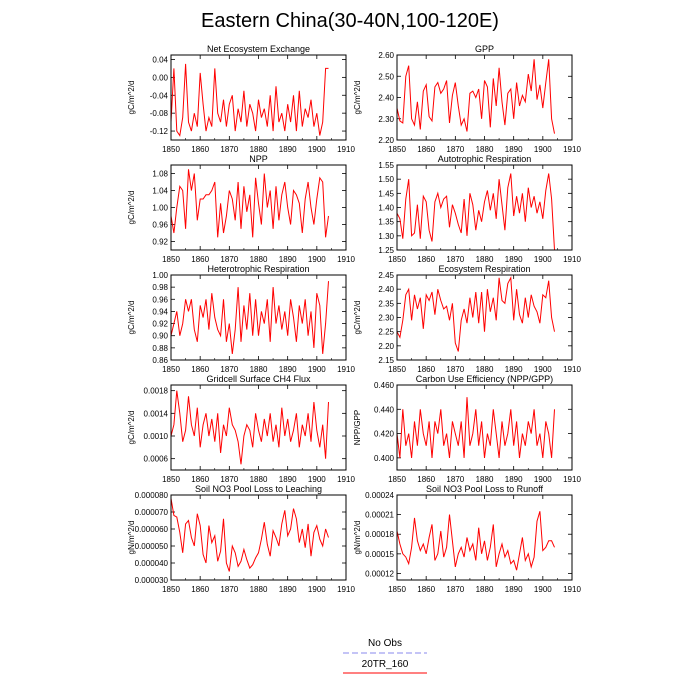 This screenshot has width=700, height=700. I want to click on y-tick-label: -0.08, so click(159, 113).